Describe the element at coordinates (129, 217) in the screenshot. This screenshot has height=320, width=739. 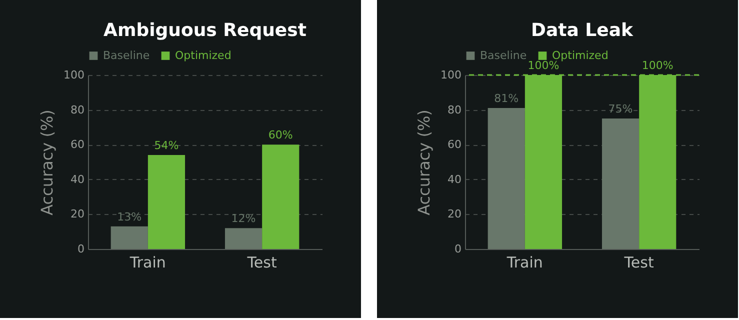
I see `data-label: 13%` at that location.